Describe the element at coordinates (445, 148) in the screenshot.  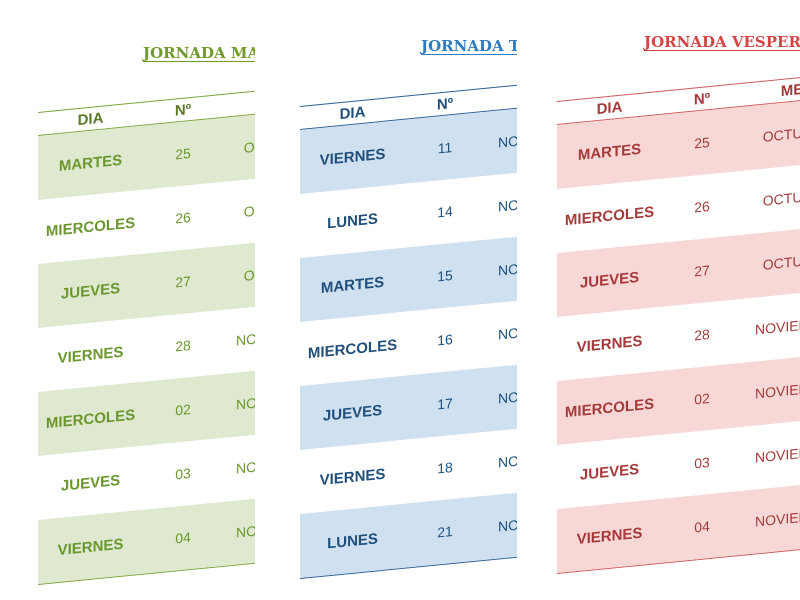
I see `cell-num: 11` at that location.